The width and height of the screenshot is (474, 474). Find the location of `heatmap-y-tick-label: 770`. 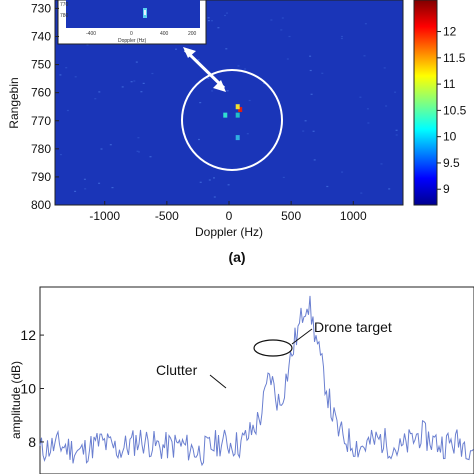

heatmap-y-tick-label: 770 is located at coordinates (41, 121).